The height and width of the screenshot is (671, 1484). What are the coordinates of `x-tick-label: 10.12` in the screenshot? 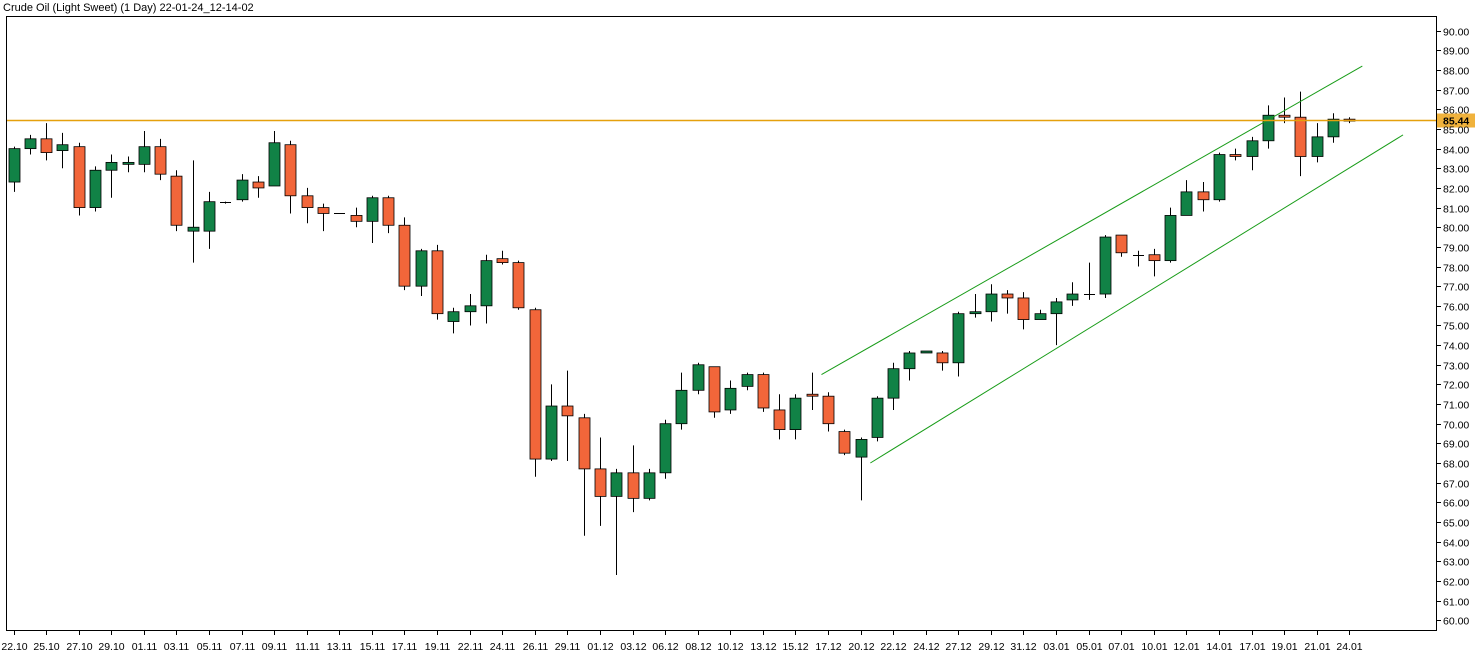 It's located at (730, 647).